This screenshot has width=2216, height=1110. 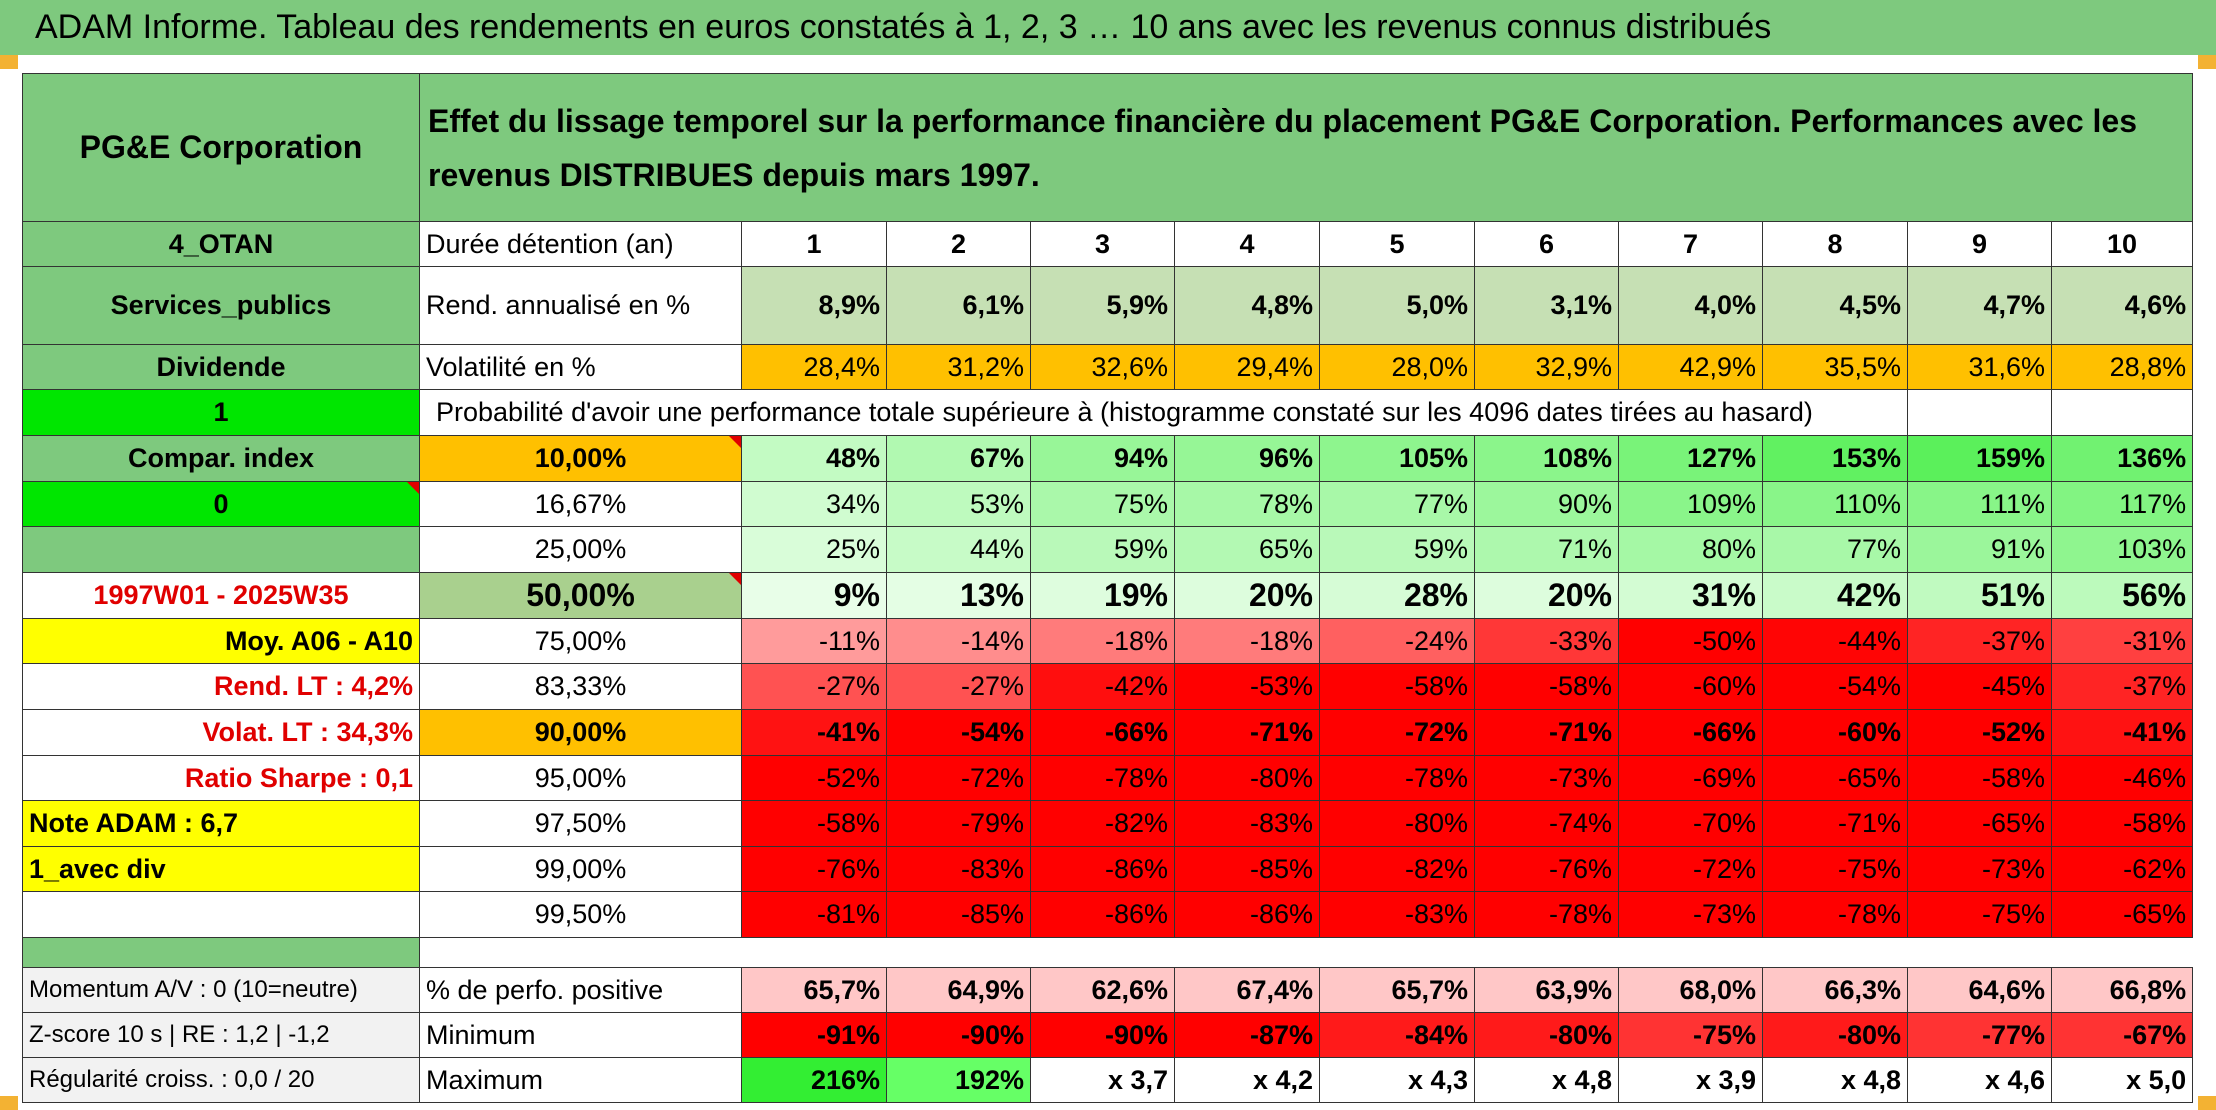 I want to click on prob-value: 117%, so click(x=2122, y=504).